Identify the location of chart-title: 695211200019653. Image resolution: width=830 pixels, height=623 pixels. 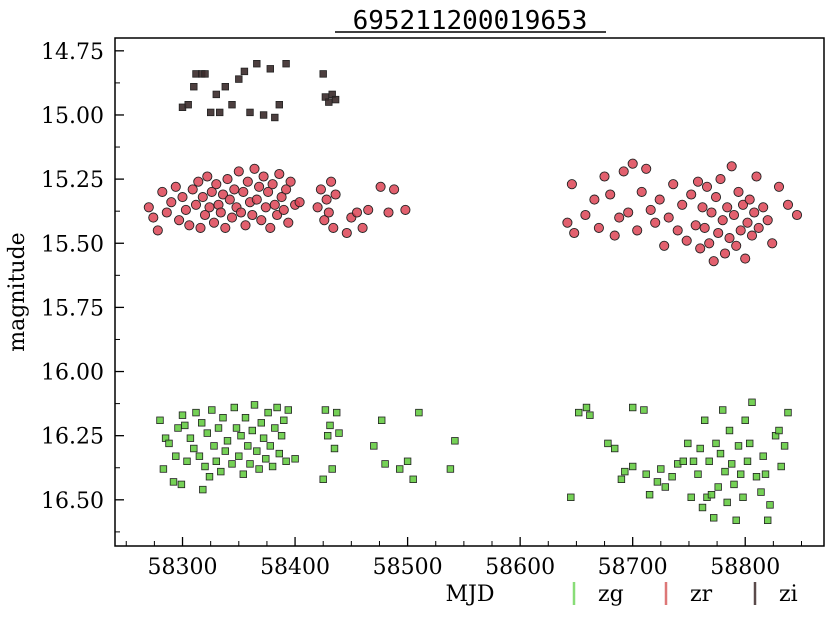
(470, 21).